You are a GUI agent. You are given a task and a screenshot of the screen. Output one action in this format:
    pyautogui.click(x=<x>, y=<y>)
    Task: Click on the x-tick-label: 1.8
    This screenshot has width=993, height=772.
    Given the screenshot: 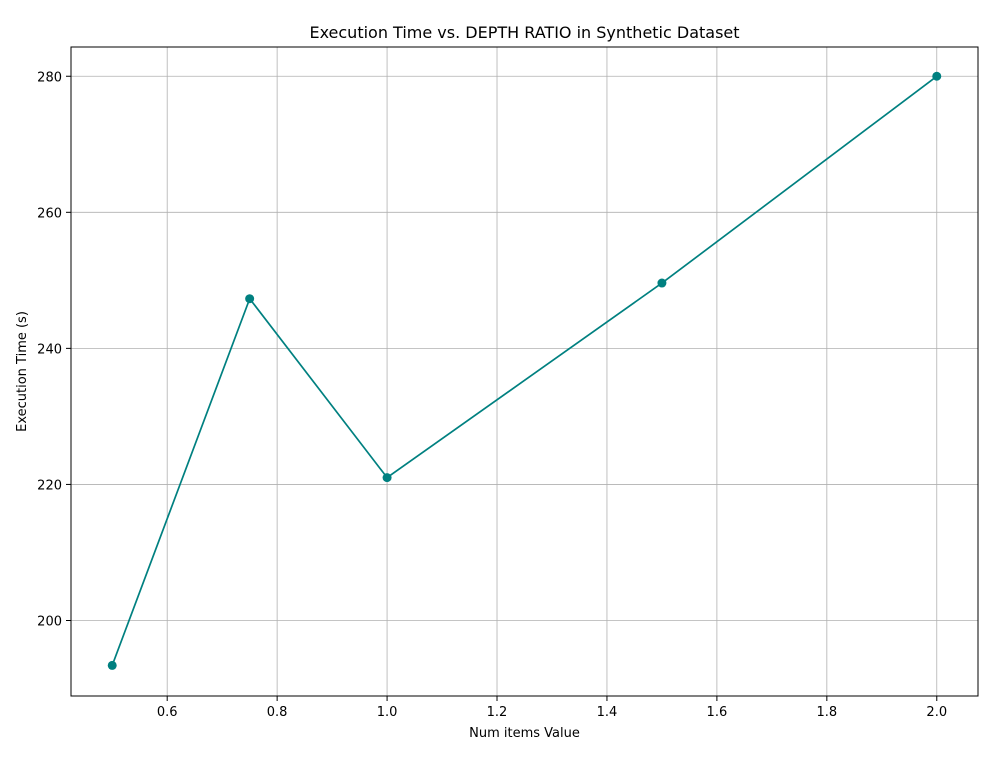 What is the action you would take?
    pyautogui.click(x=826, y=712)
    